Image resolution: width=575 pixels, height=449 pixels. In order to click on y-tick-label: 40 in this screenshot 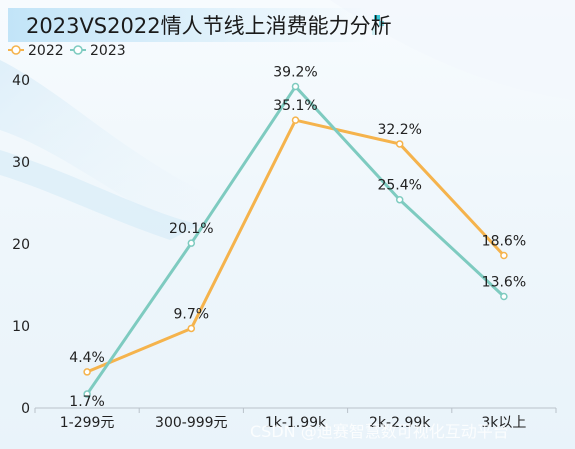, I will do `click(21, 81)`.